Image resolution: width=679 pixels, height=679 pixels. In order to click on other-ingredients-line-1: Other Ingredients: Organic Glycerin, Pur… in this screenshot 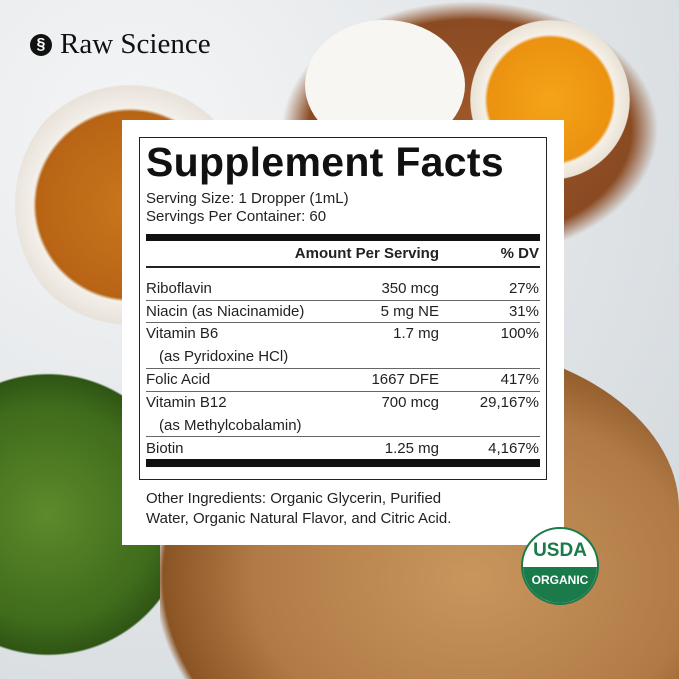, I will do `click(294, 498)`.